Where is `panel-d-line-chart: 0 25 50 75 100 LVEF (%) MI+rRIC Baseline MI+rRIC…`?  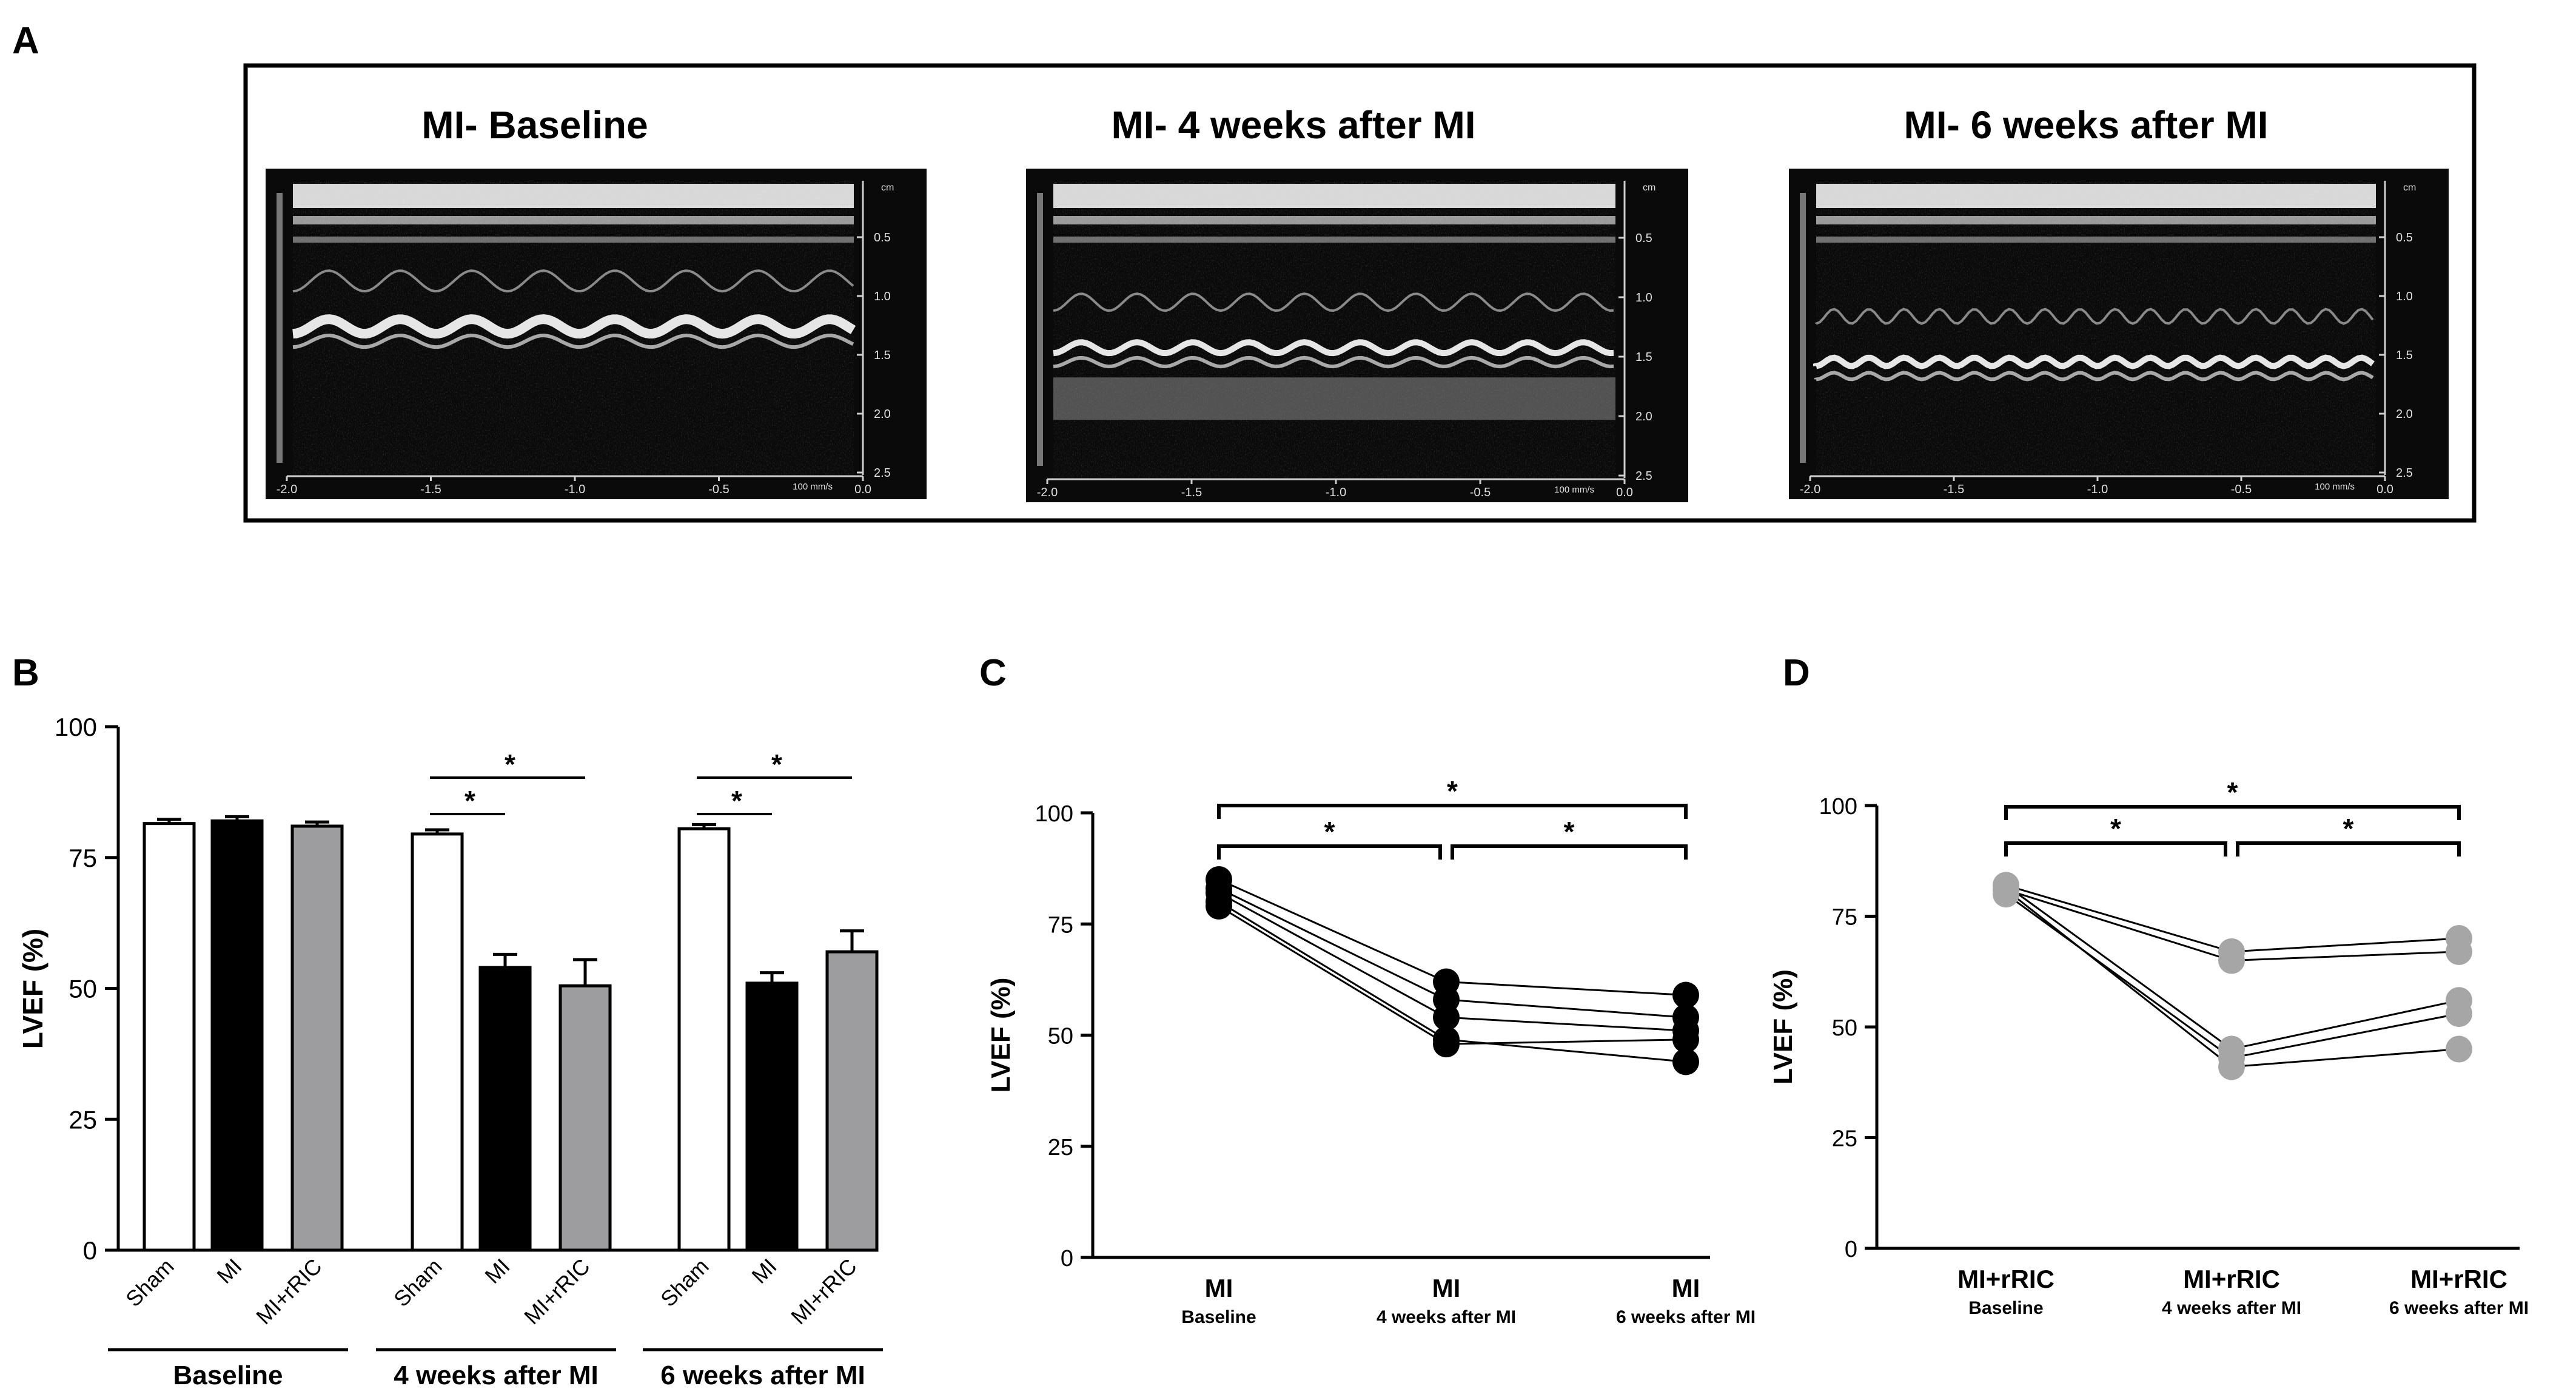 panel-d-line-chart: 0 25 50 75 100 LVEF (%) MI+rRIC Baseline MI+rRIC… is located at coordinates (2148, 1047).